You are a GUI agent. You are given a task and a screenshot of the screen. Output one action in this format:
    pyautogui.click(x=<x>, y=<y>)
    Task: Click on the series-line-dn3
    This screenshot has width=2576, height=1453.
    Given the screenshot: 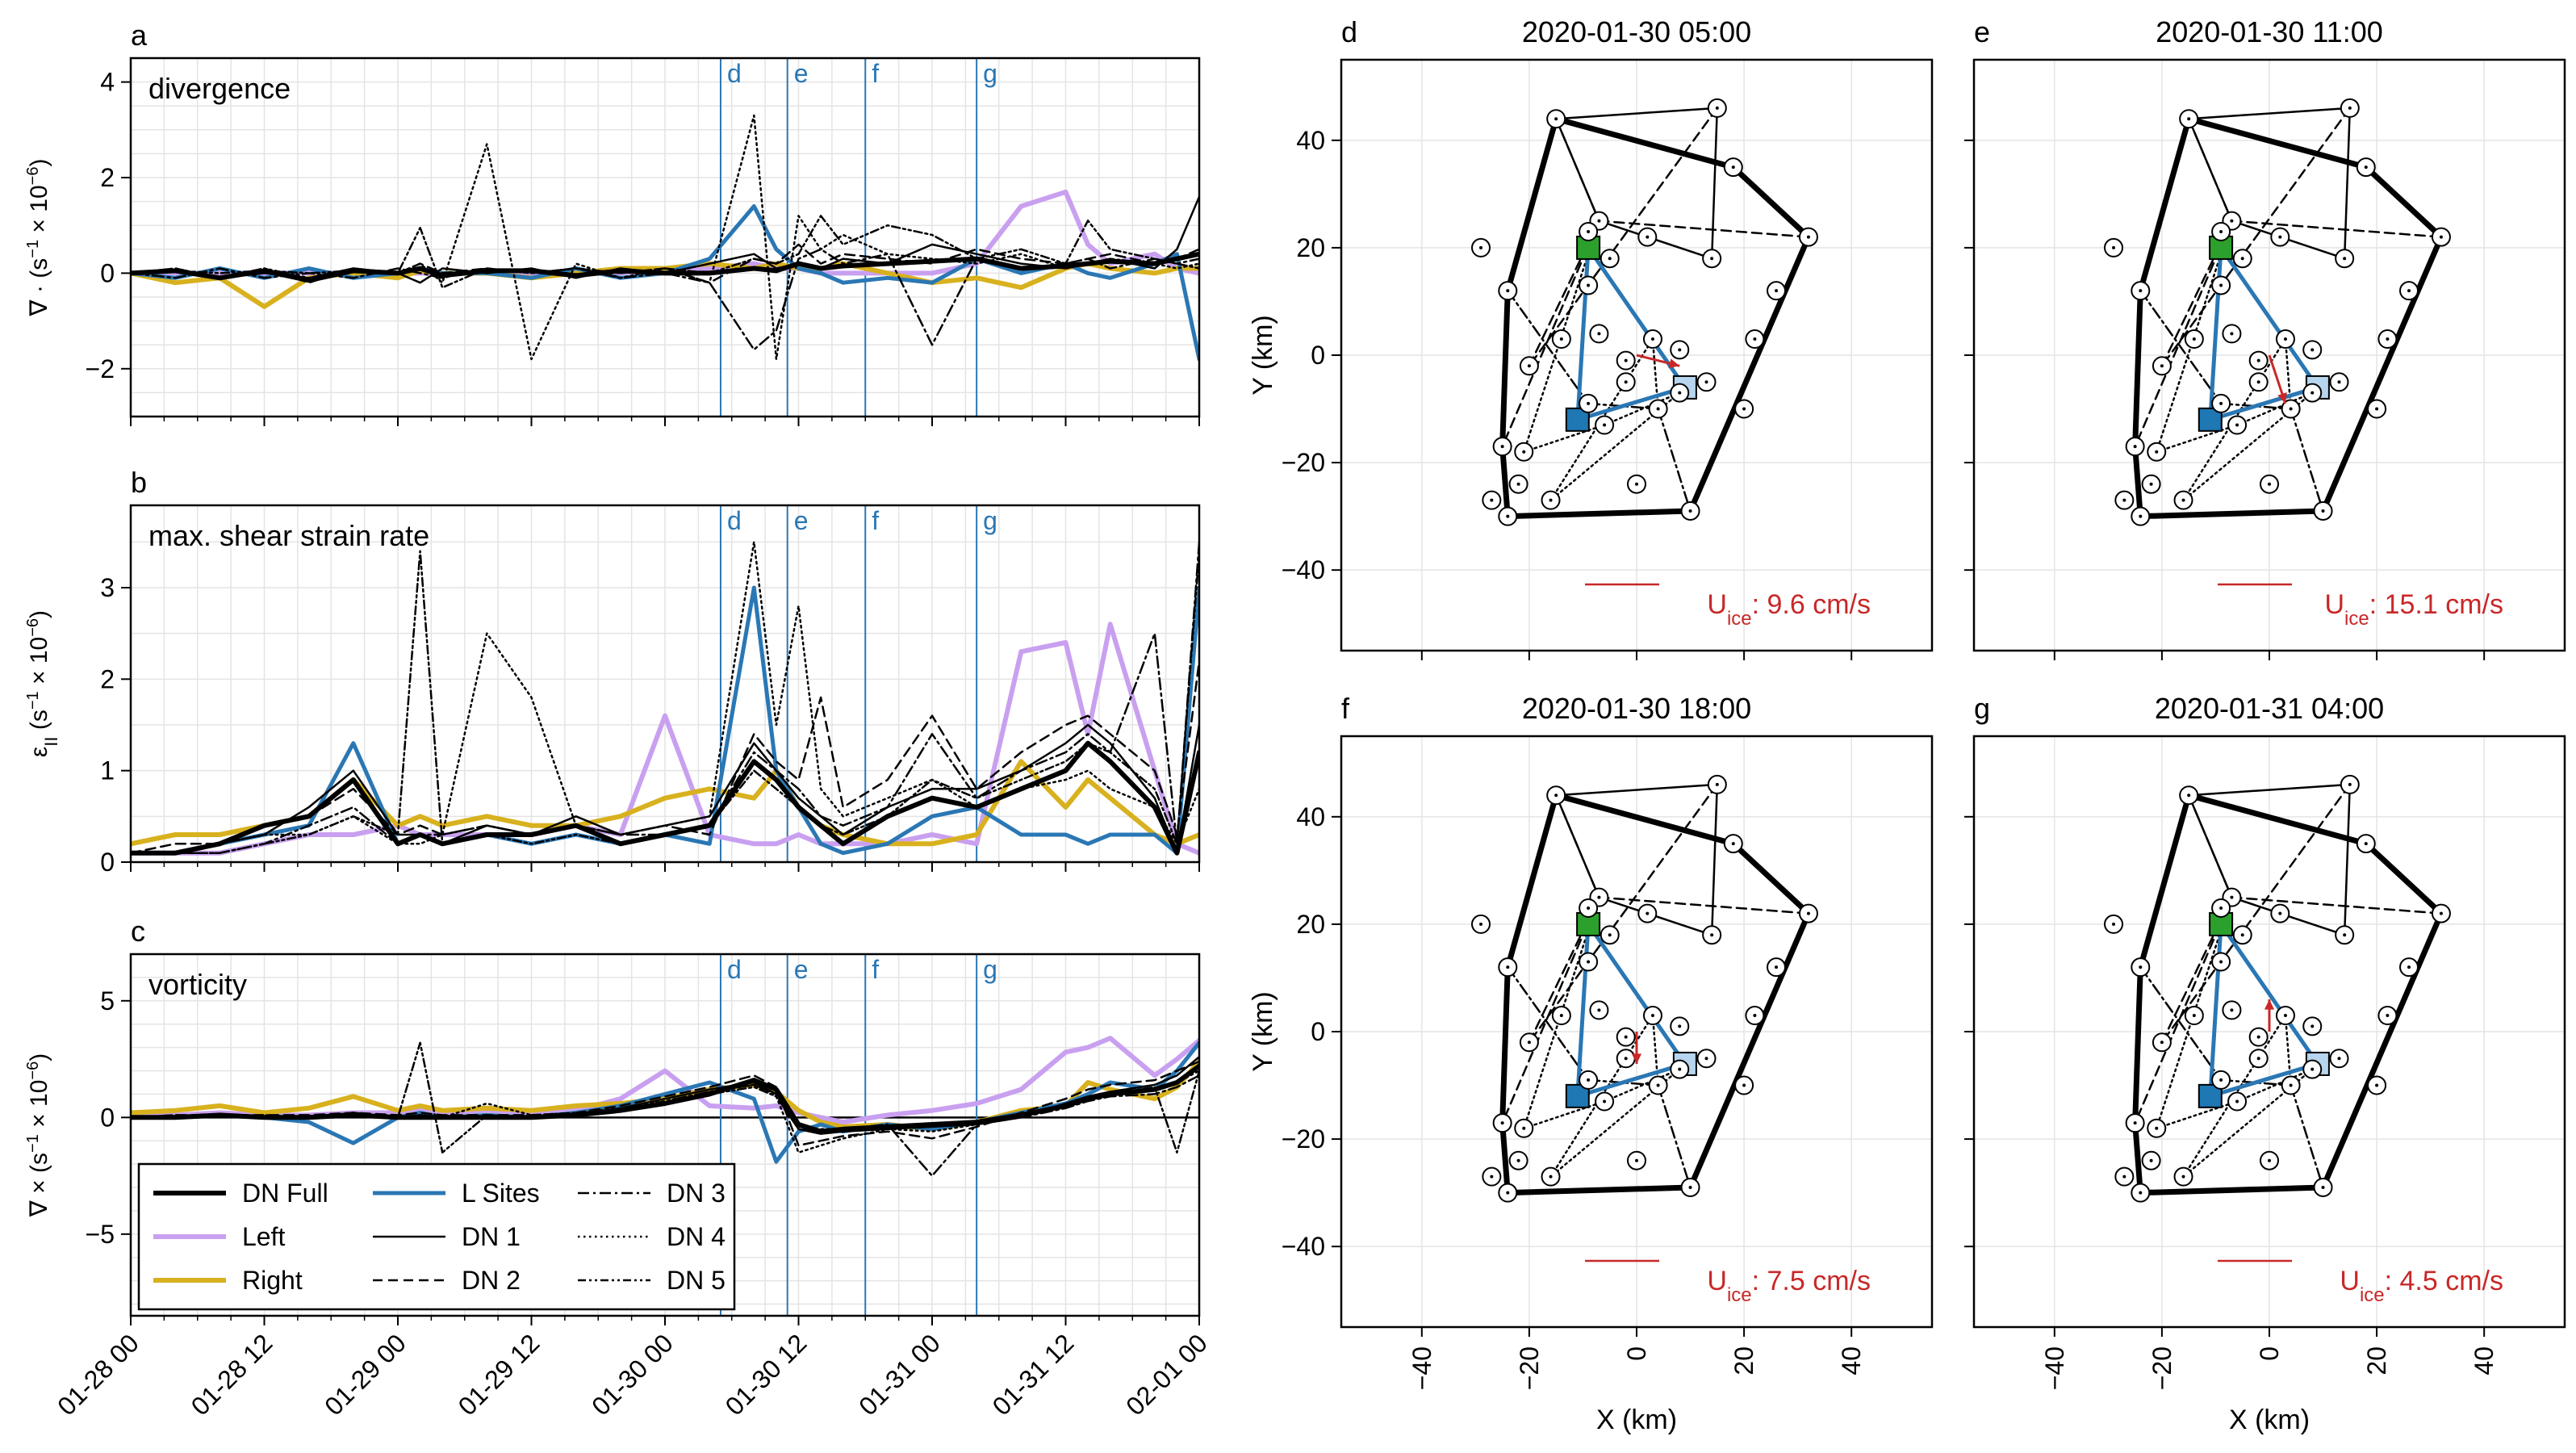 What is the action you would take?
    pyautogui.click(x=665, y=697)
    